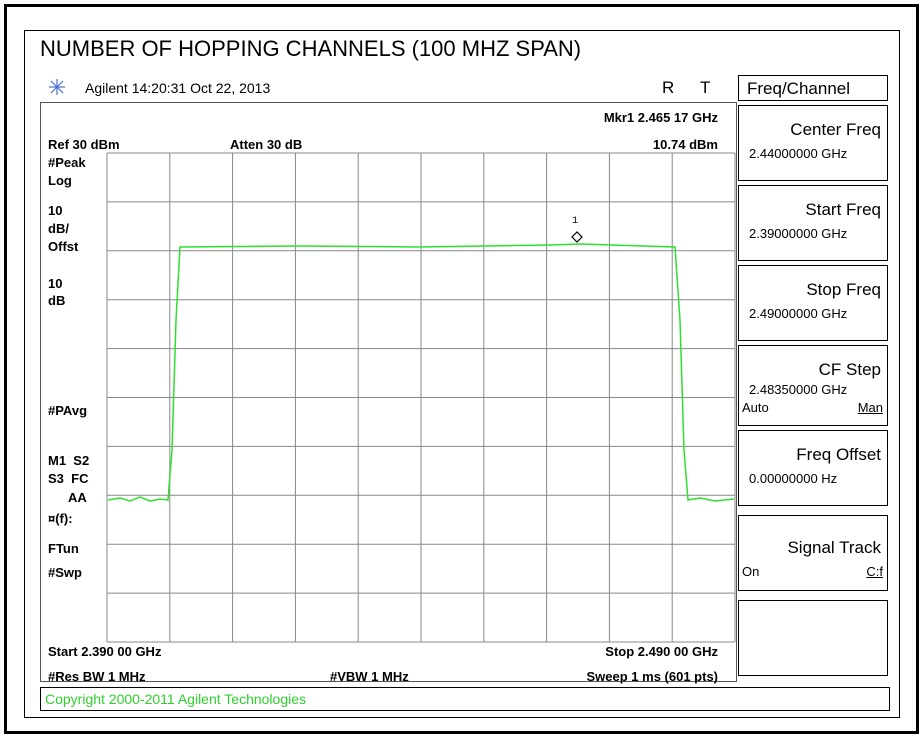  I want to click on softkey-label: Signal Track, so click(834, 547).